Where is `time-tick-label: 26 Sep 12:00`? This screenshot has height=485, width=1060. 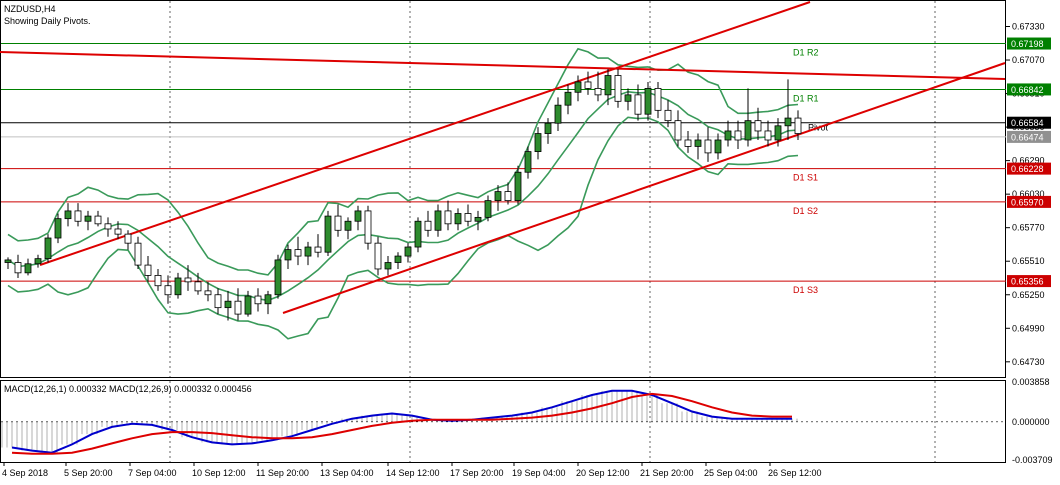
time-tick-label: 26 Sep 12:00 is located at coordinates (795, 473).